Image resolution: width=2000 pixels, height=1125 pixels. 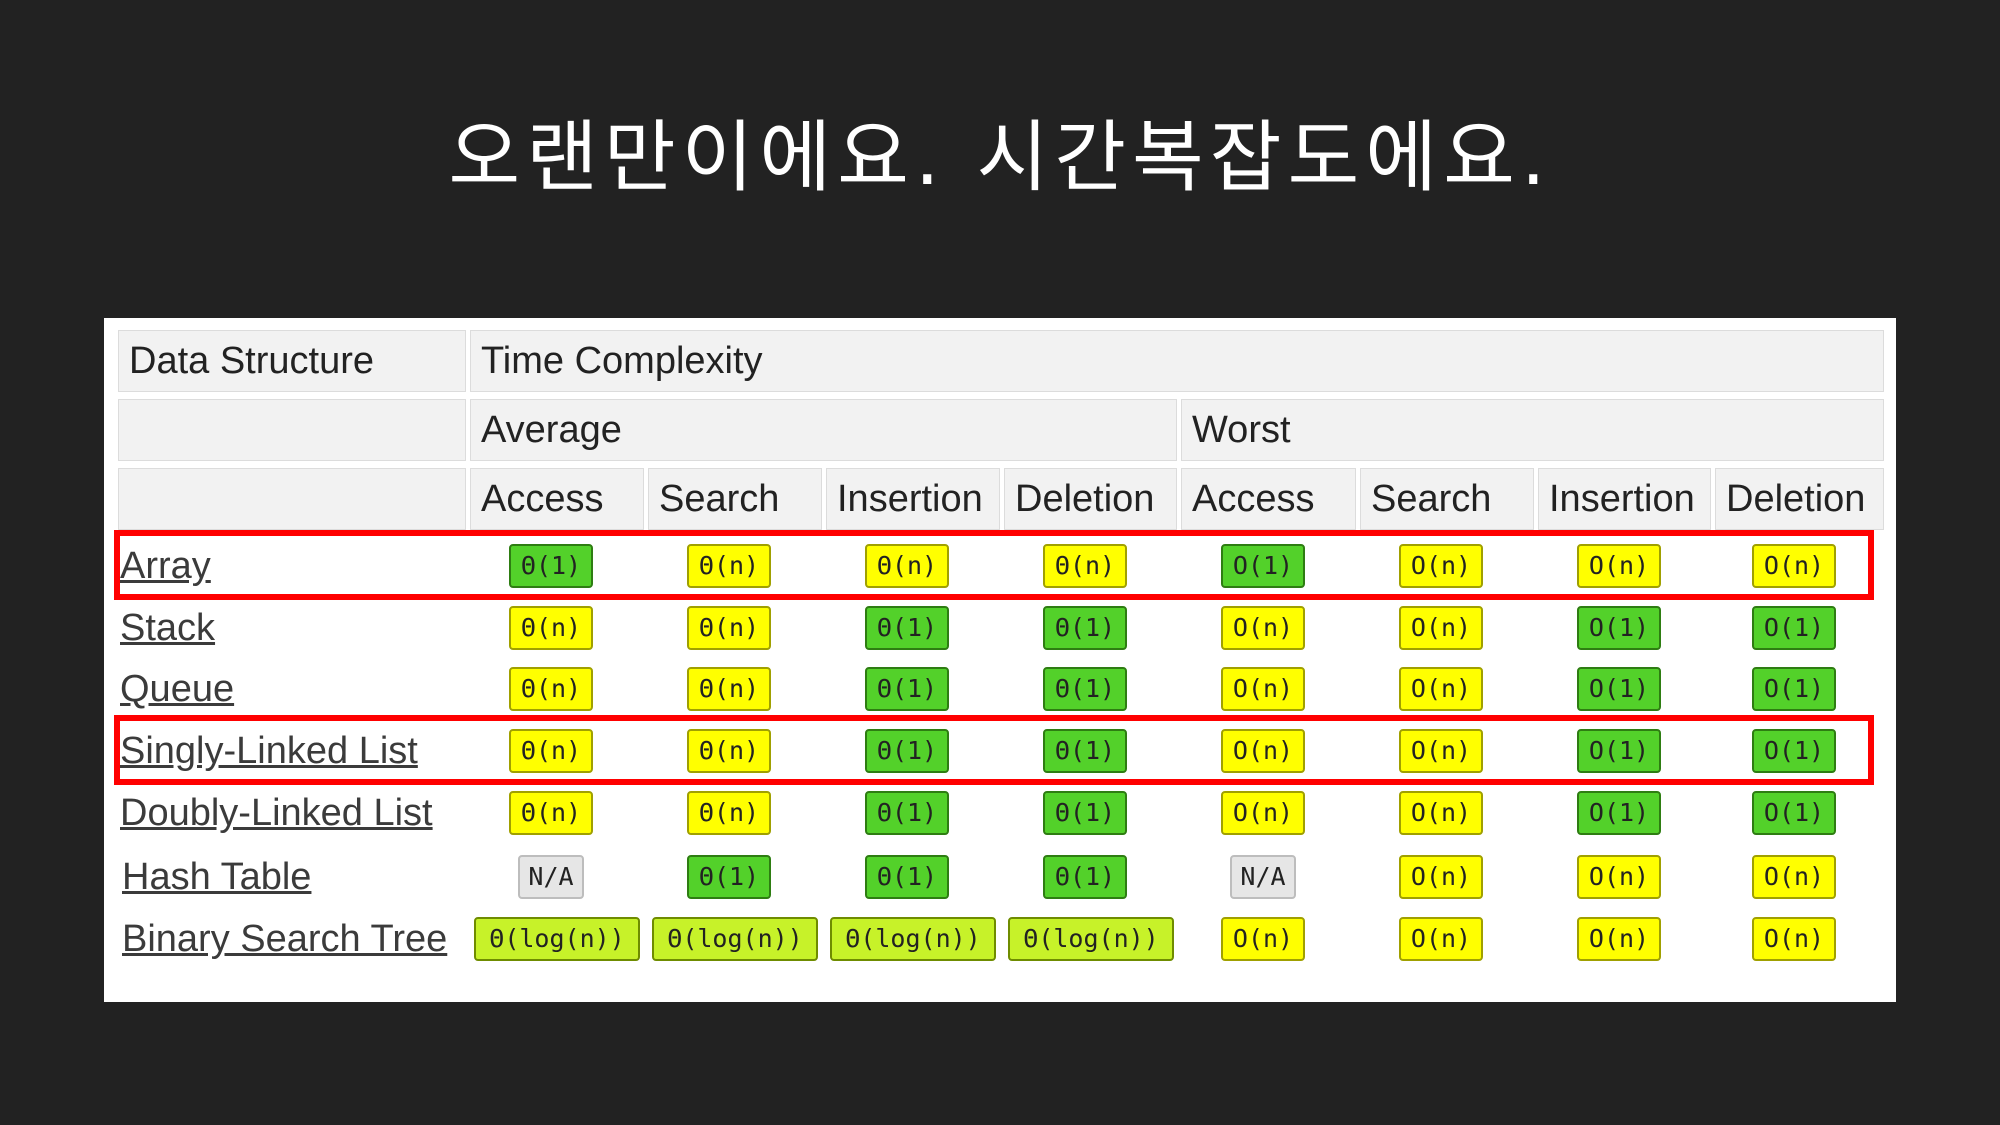 What do you see at coordinates (823, 430) in the screenshot?
I see `group-average: Average` at bounding box center [823, 430].